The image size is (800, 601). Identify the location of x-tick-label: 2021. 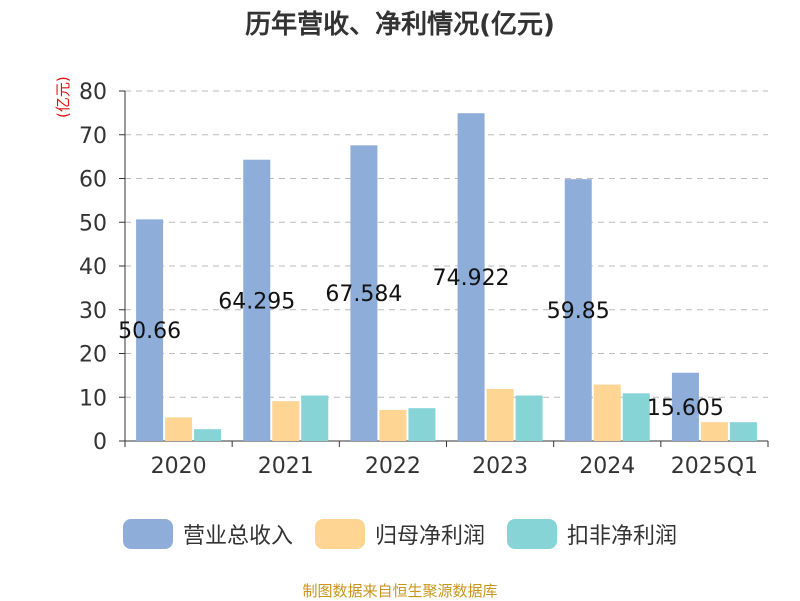
(286, 466).